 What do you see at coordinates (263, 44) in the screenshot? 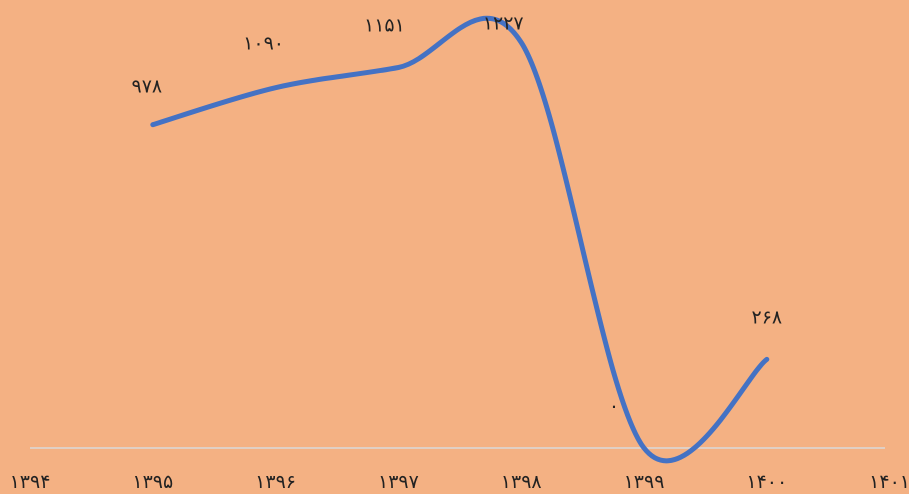
I see `data-label: ۱۰۹۰` at bounding box center [263, 44].